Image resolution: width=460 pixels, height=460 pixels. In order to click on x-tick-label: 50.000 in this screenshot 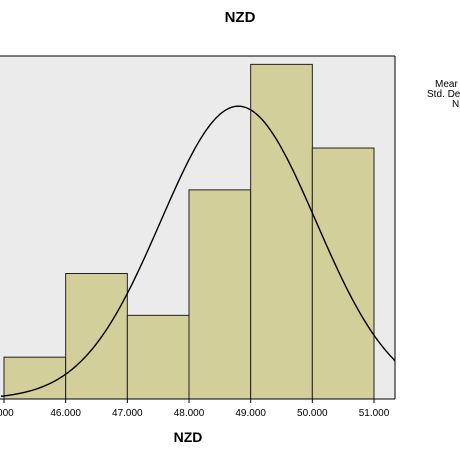, I will do `click(312, 413)`.